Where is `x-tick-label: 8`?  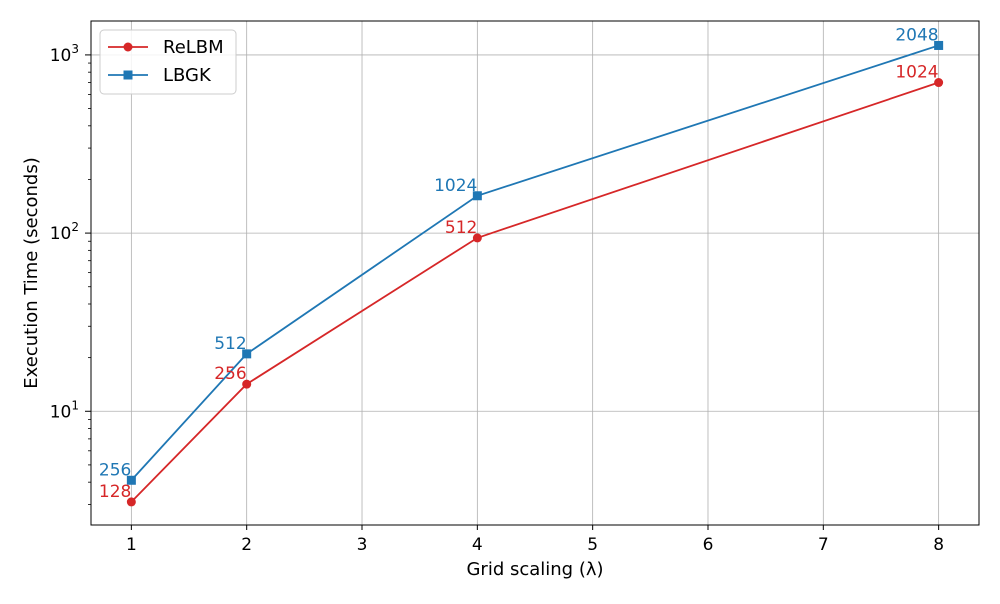 x-tick-label: 8 is located at coordinates (938, 545).